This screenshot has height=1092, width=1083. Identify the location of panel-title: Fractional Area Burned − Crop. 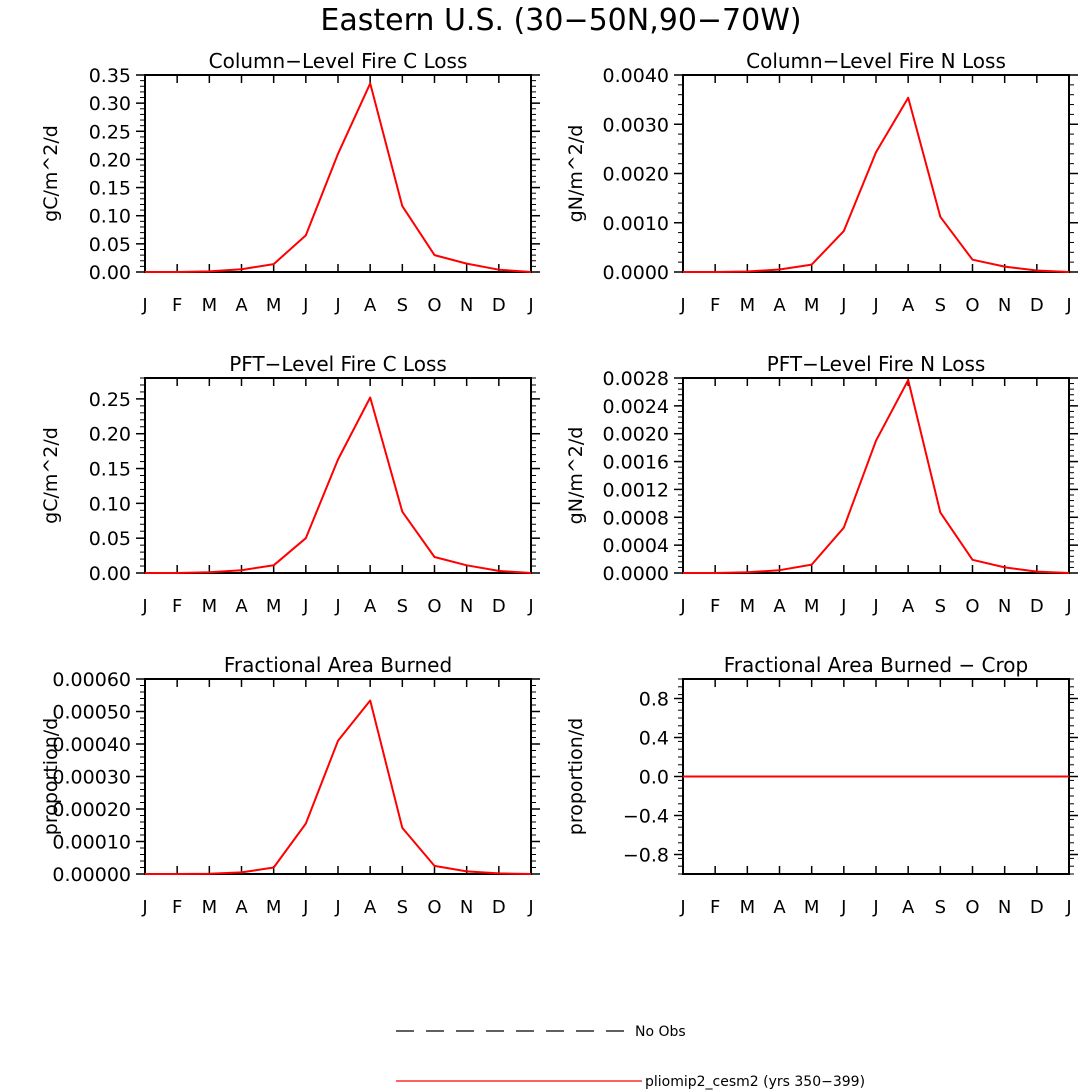
(876, 665).